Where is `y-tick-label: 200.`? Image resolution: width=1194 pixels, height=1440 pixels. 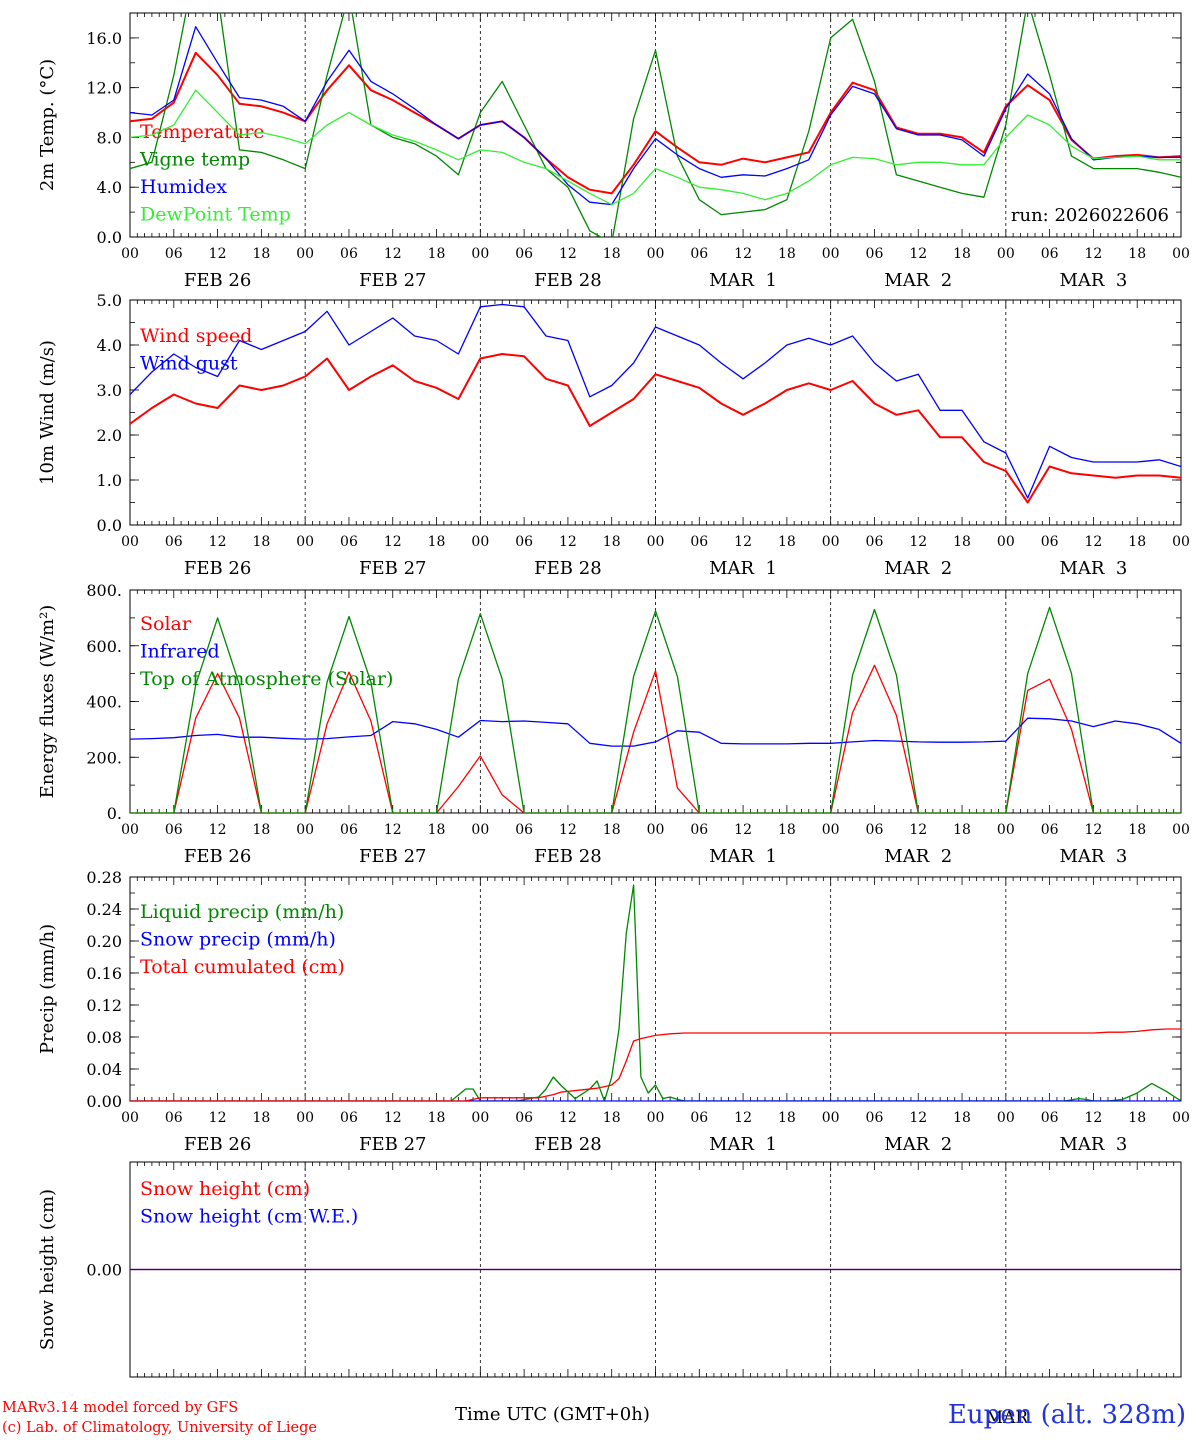
y-tick-label: 200. is located at coordinates (104, 757).